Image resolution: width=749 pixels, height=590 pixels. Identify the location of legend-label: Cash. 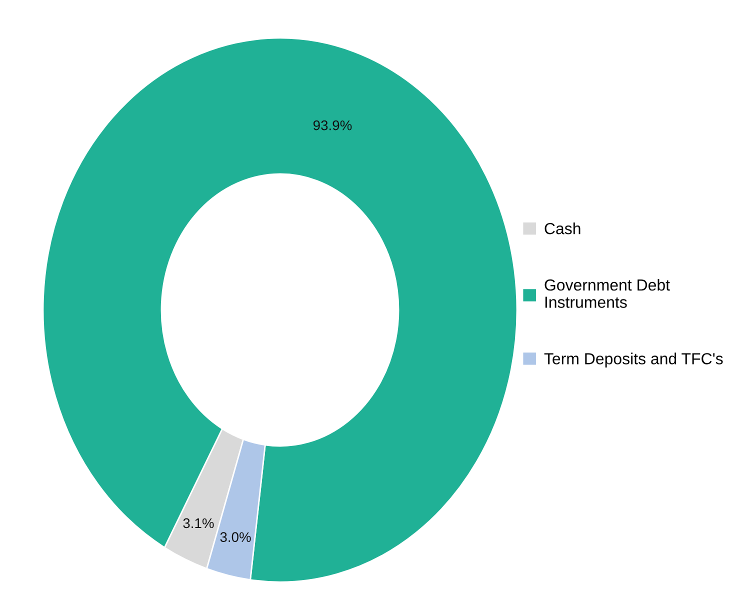
(562, 228).